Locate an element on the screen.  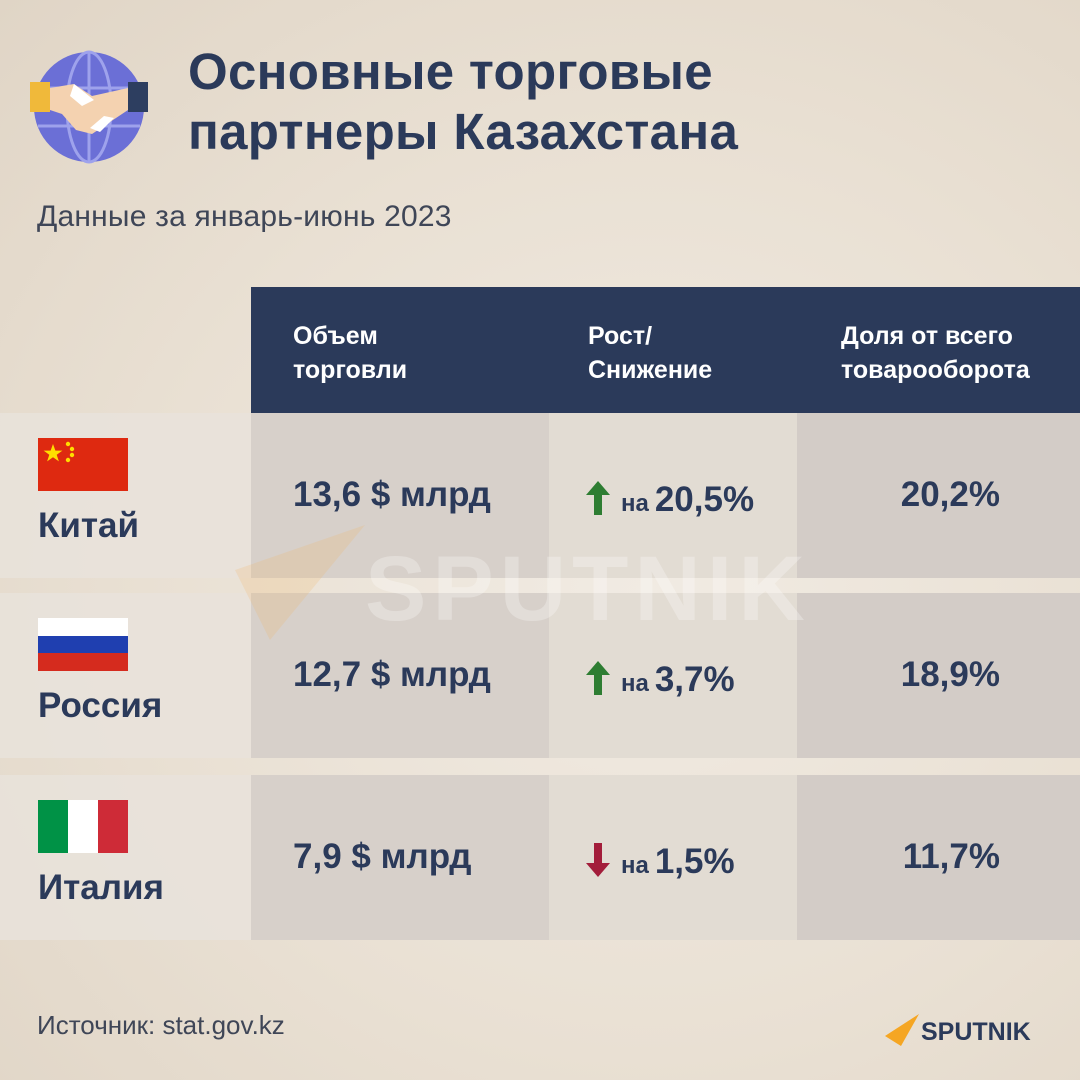
brand-text: SPUTNIK is located at coordinates (976, 1032).